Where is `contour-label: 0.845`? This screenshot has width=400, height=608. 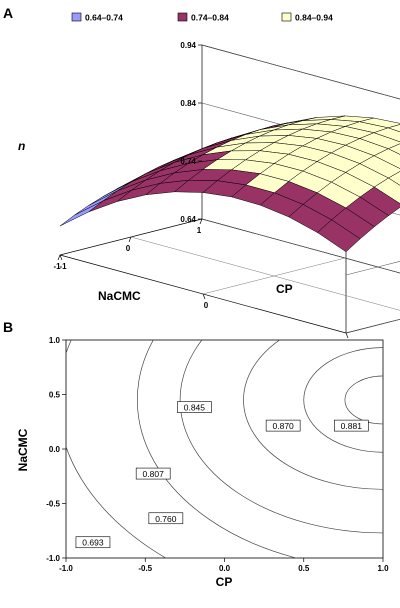
contour-label: 0.845 is located at coordinates (195, 408).